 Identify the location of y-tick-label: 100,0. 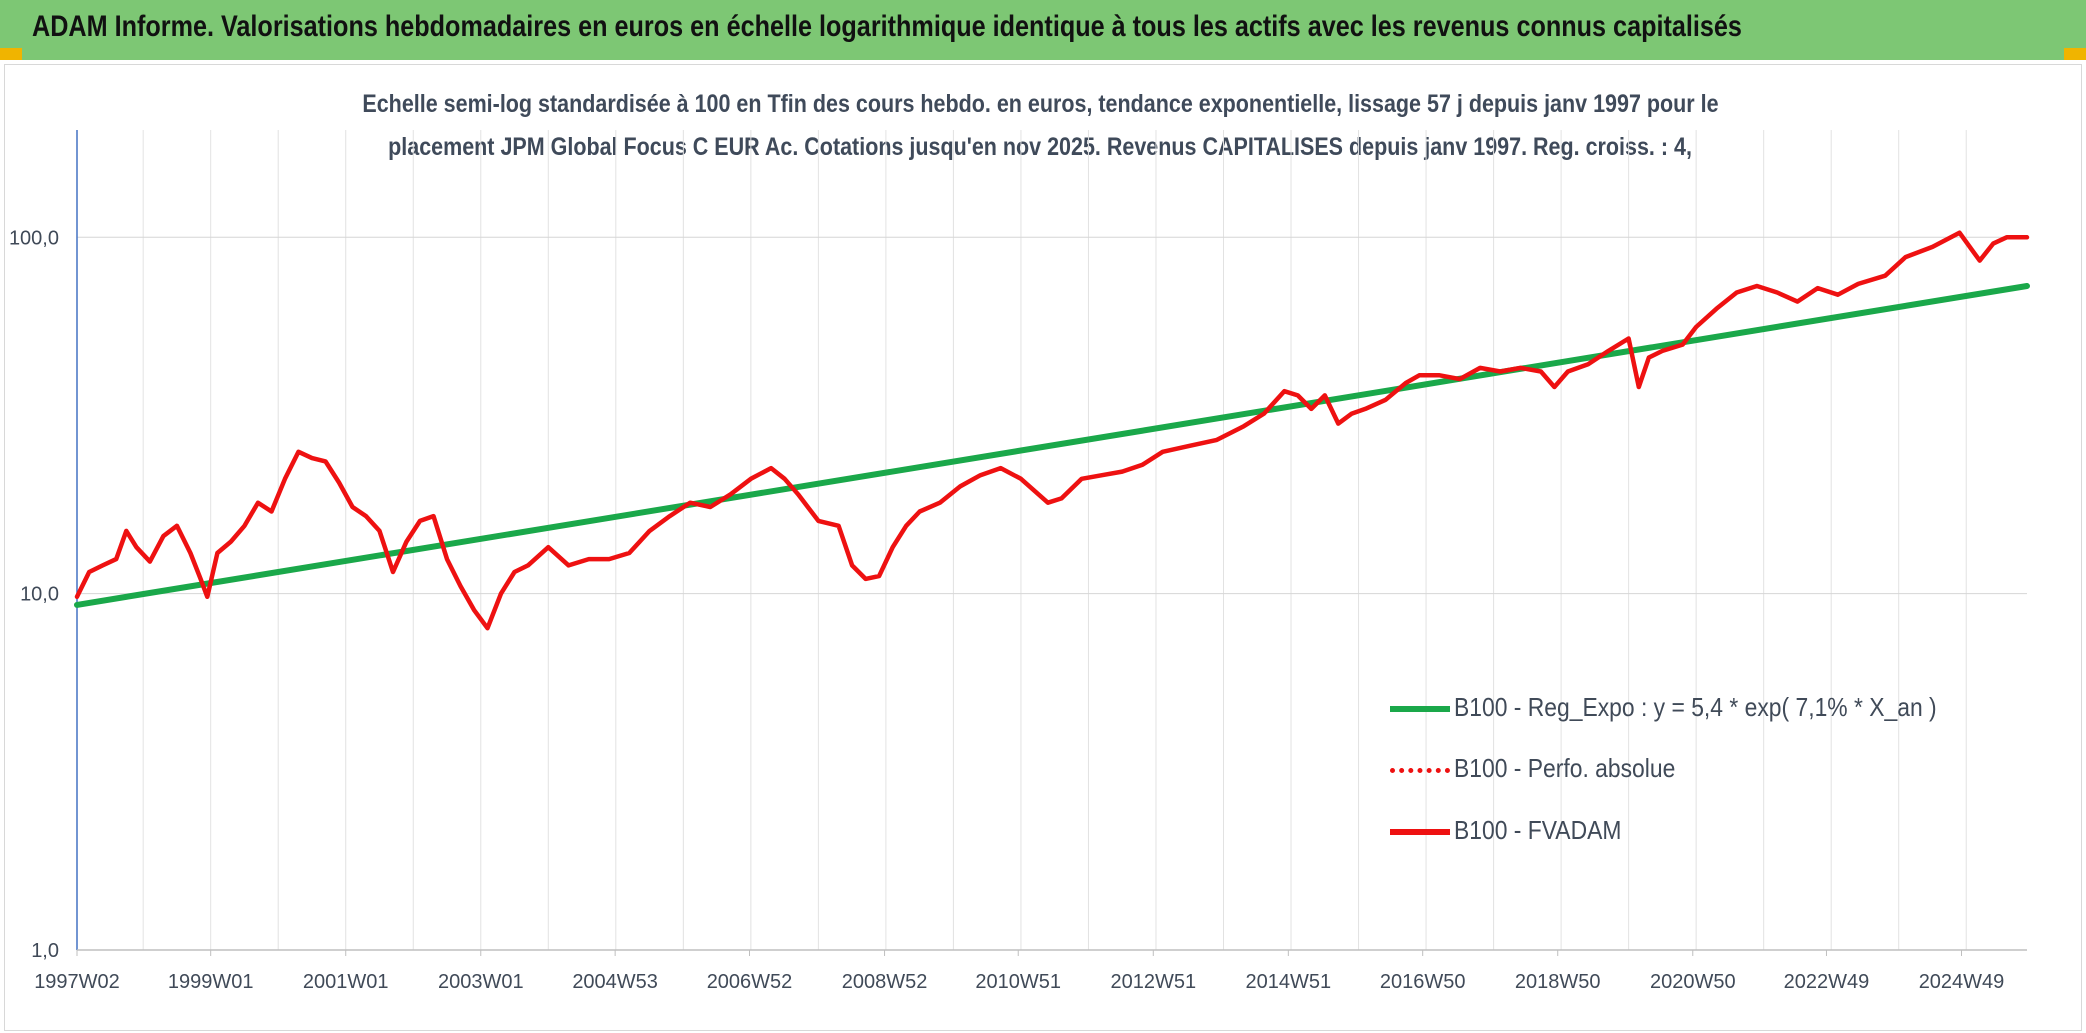
(34, 238).